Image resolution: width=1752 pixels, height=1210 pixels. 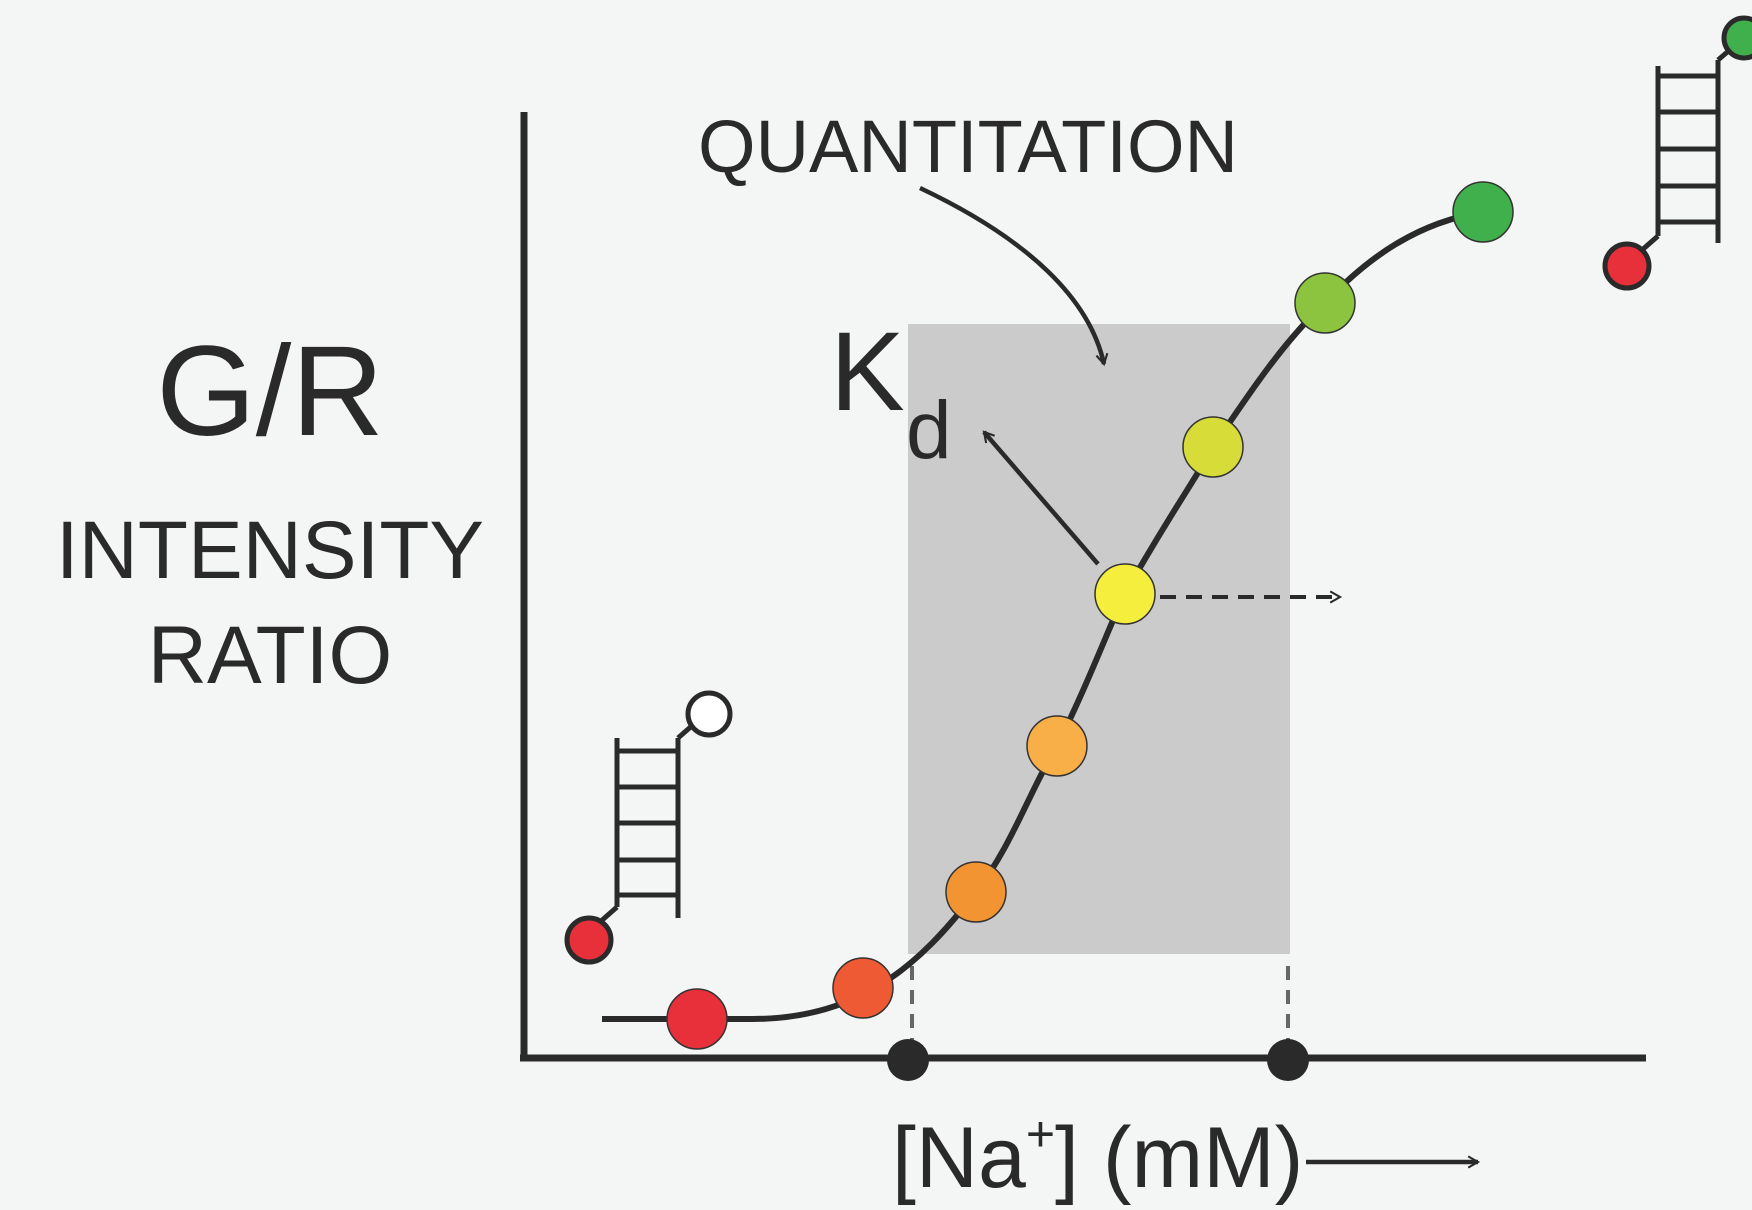 What do you see at coordinates (867, 371) in the screenshot?
I see `kd-label: K` at bounding box center [867, 371].